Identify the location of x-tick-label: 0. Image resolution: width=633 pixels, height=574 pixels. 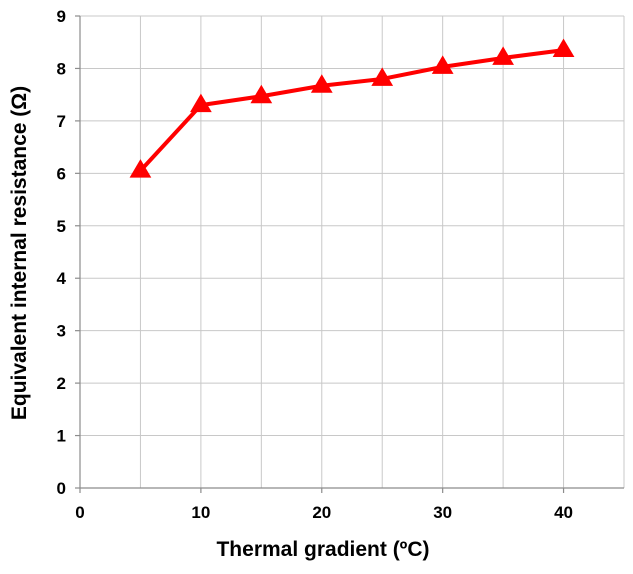
(79, 512).